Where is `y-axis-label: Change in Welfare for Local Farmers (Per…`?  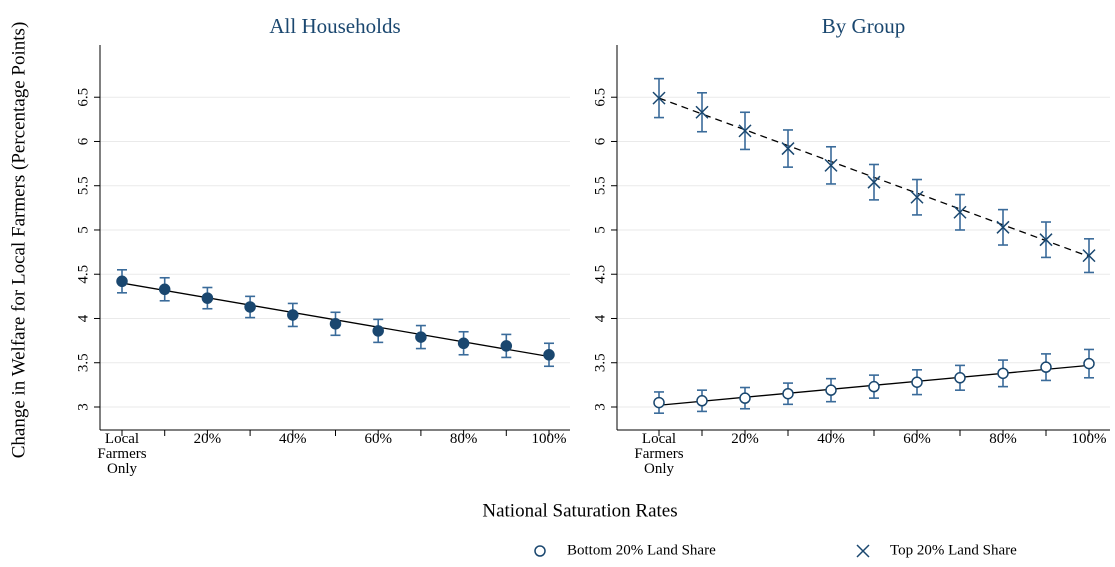 y-axis-label: Change in Welfare for Local Farmers (Per… is located at coordinates (18, 240).